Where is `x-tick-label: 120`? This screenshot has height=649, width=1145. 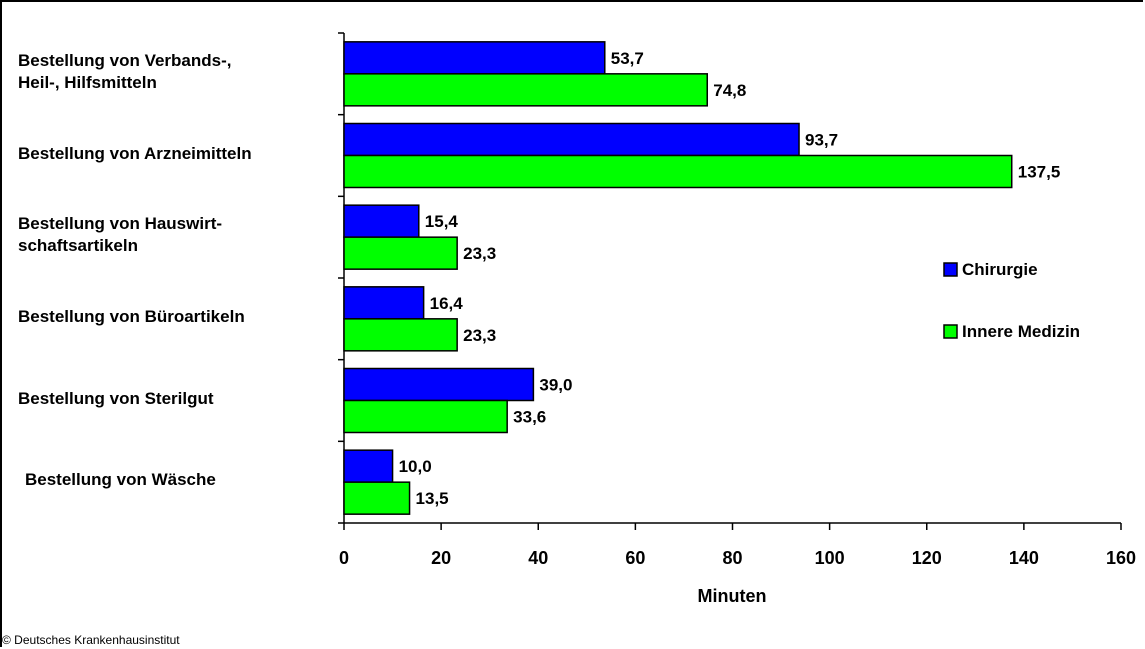
x-tick-label: 120 is located at coordinates (927, 558).